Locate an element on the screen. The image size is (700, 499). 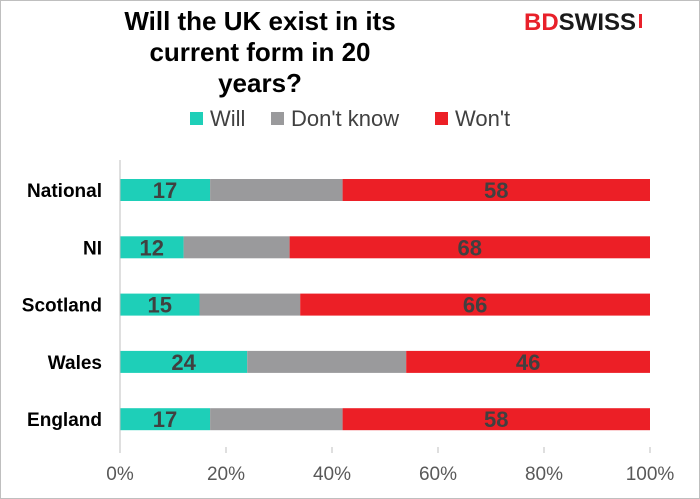
logo-accent-icon is located at coordinates (641, 21).